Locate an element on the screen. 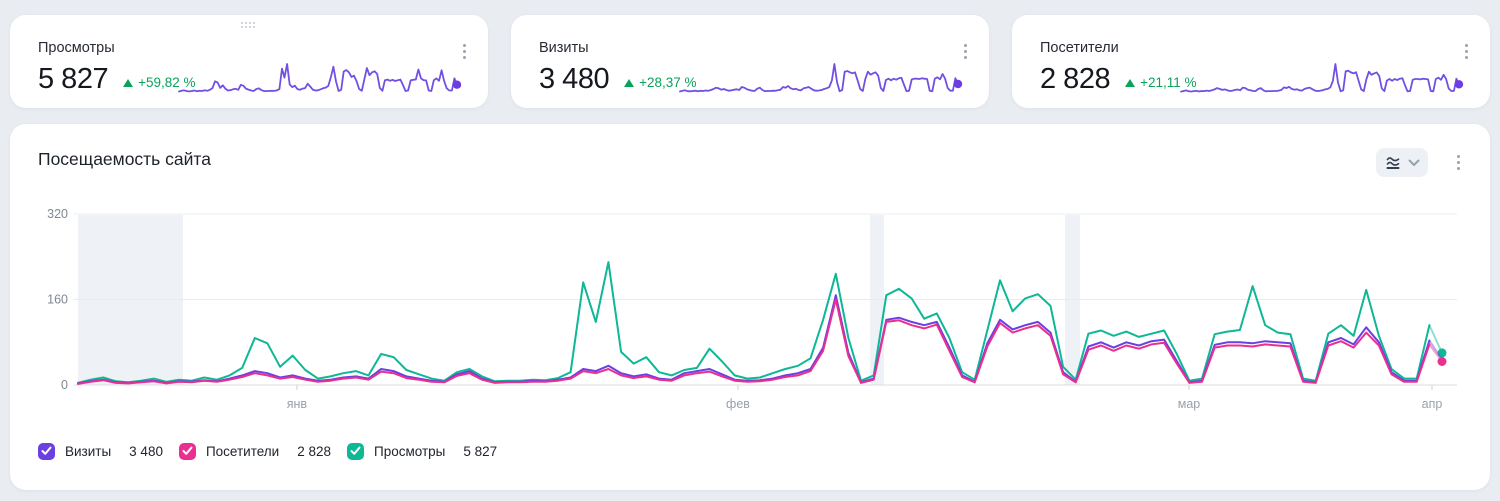 This screenshot has height=501, width=1500. metric-card-views: Просмотры 5 827 +59,82 % is located at coordinates (249, 61).